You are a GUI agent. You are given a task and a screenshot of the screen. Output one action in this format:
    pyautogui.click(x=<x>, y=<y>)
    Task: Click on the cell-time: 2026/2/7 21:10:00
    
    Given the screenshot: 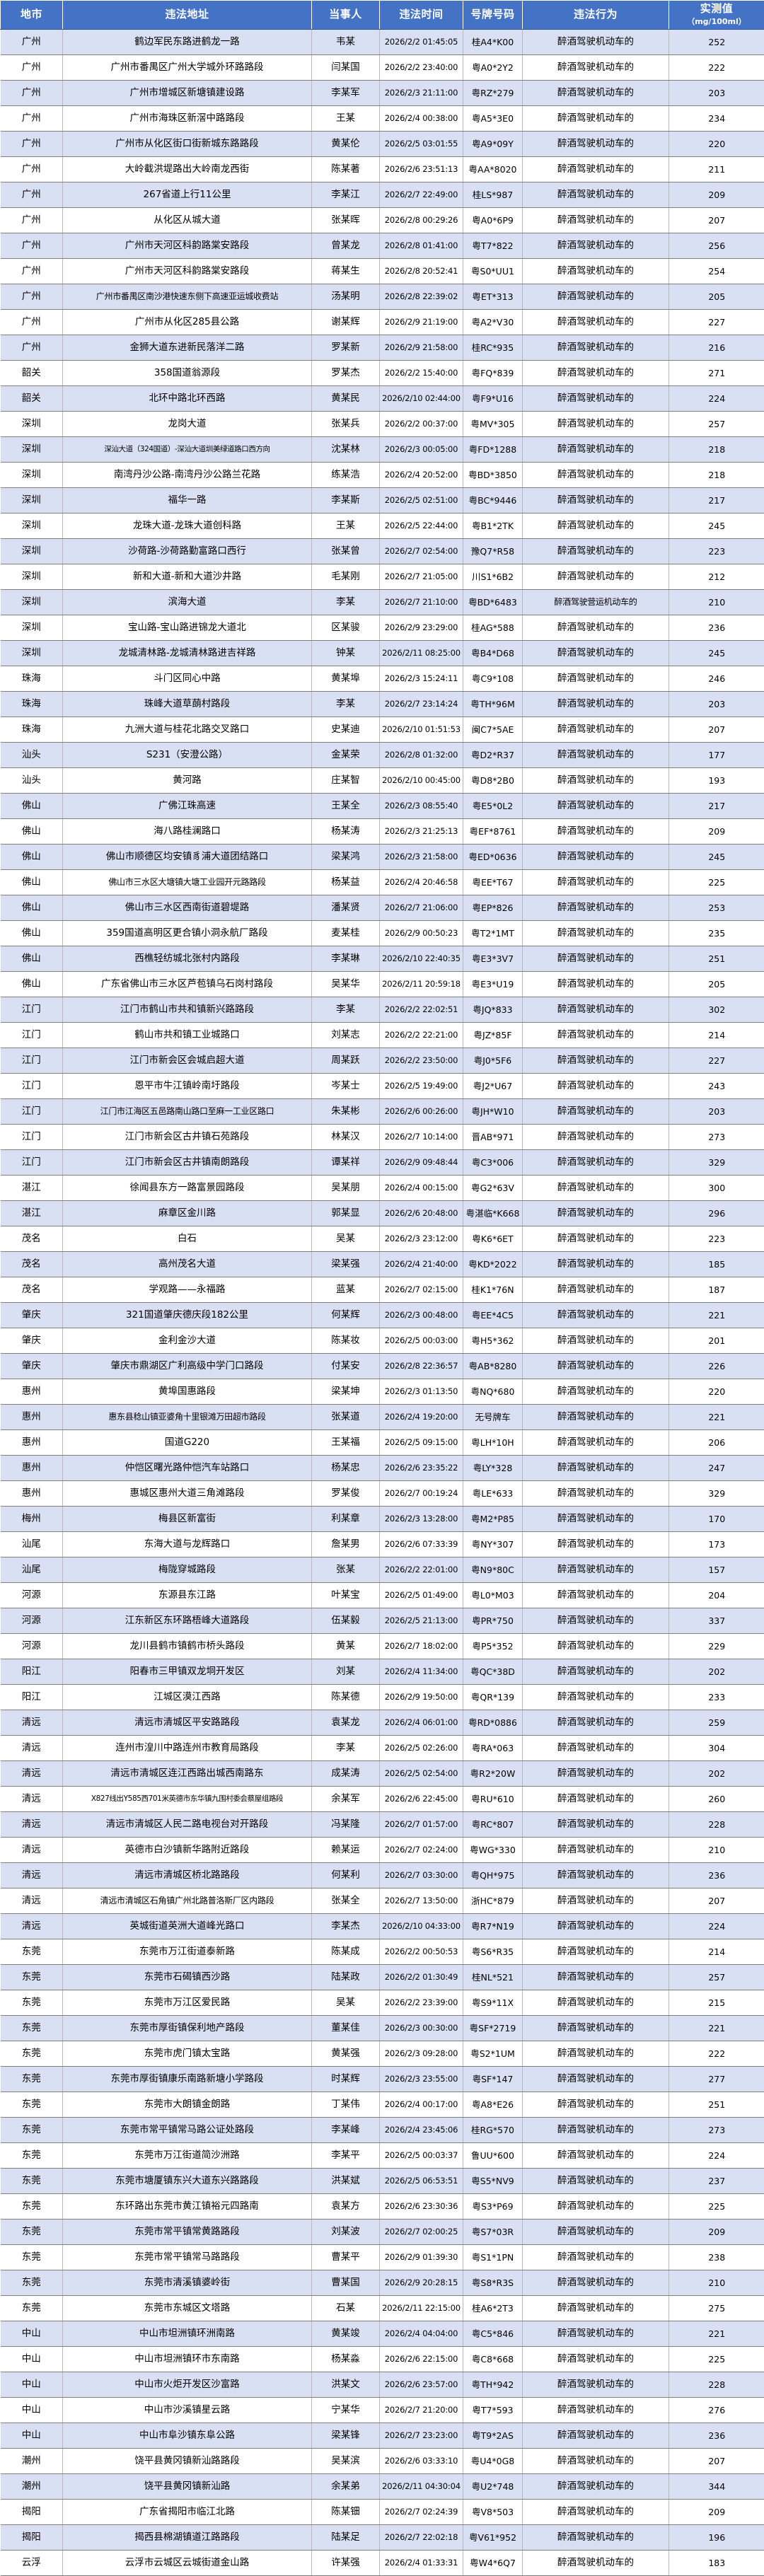 What is the action you would take?
    pyautogui.click(x=421, y=602)
    